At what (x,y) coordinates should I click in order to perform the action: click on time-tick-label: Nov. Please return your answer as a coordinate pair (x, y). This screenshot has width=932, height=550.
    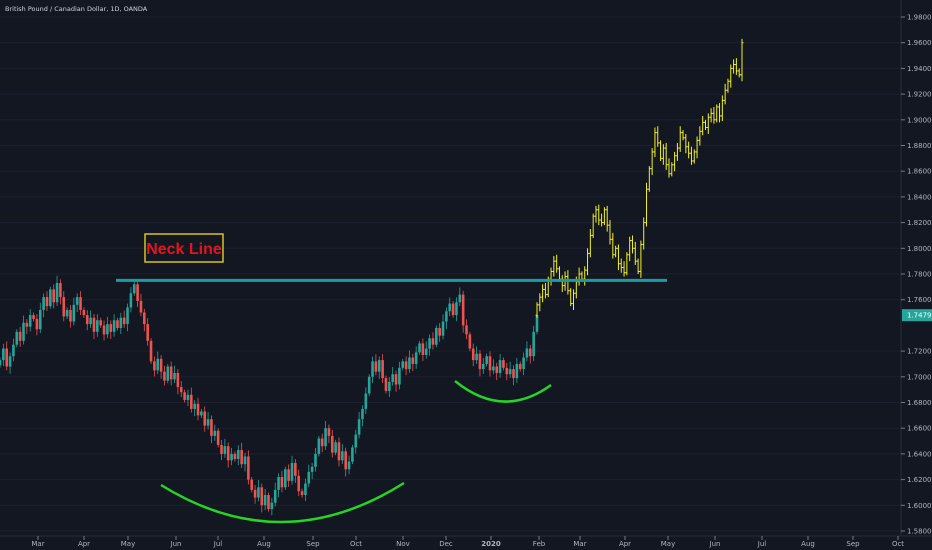
    Looking at the image, I should click on (403, 544).